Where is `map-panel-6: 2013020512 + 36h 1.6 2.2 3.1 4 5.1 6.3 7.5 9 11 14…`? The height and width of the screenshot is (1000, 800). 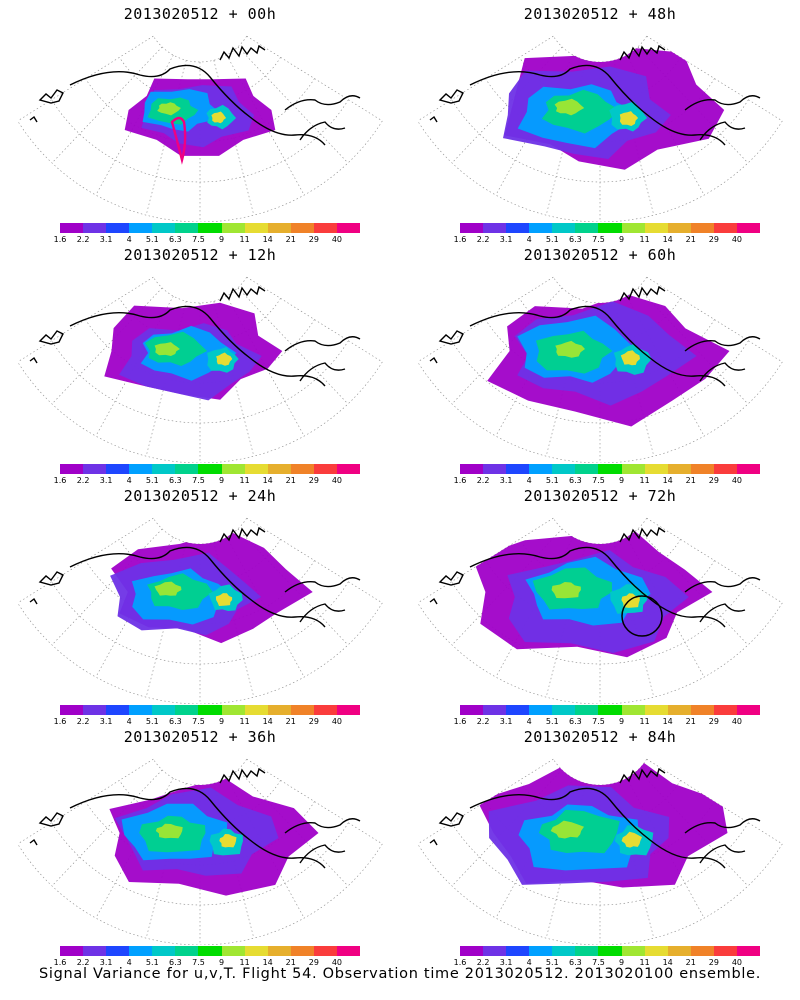 map-panel-6: 2013020512 + 36h 1.6 2.2 3.1 4 5.1 6.3 7.5 9 11 14… is located at coordinates (200, 845).